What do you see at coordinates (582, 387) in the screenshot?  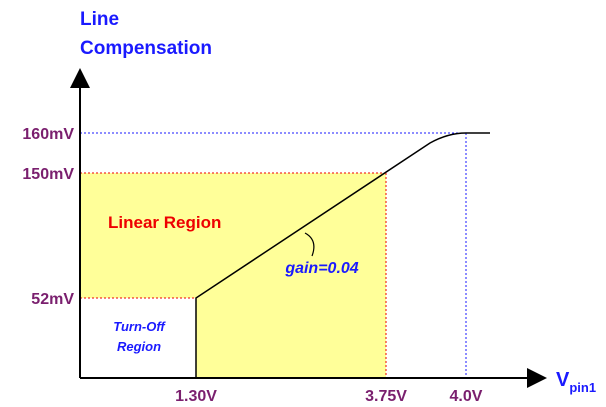 I see `x-label-sub: pin1` at bounding box center [582, 387].